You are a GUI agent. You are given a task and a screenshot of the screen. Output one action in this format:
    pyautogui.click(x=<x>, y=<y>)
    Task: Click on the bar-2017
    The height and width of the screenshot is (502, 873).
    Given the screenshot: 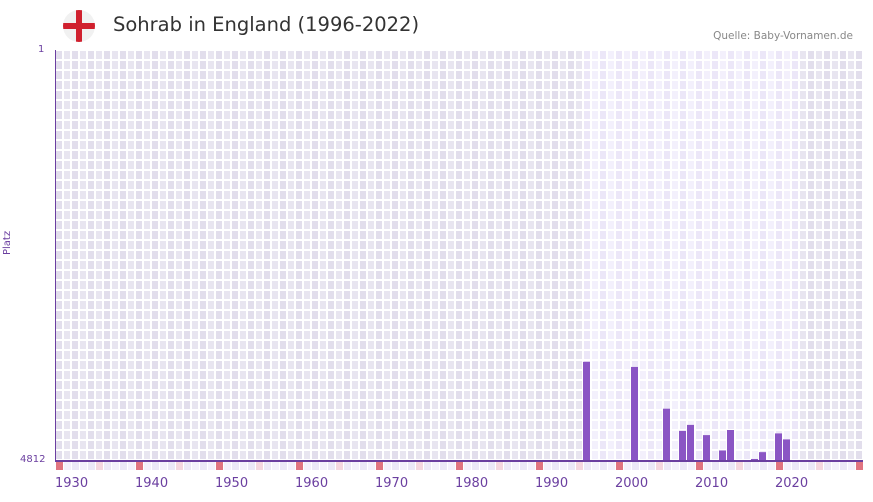 What is the action you would take?
    pyautogui.click(x=754, y=459)
    